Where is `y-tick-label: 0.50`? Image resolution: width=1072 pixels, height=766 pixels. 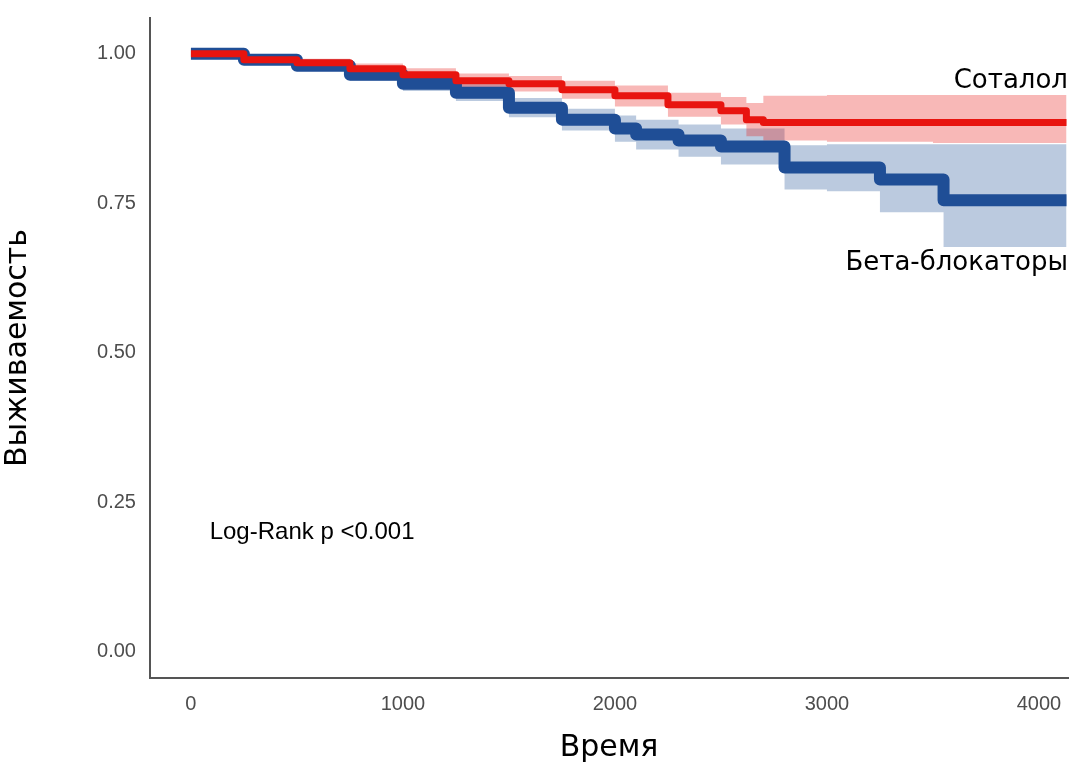
y-tick-label: 0.50 is located at coordinates (116, 351).